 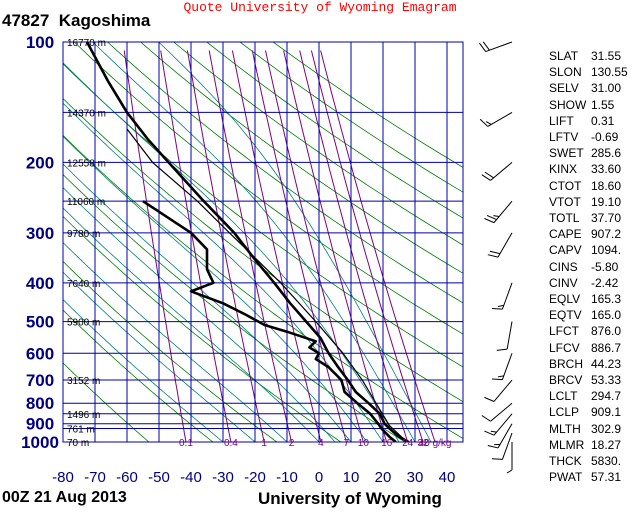 I want to click on x-tick-label: -40, so click(x=191, y=477).